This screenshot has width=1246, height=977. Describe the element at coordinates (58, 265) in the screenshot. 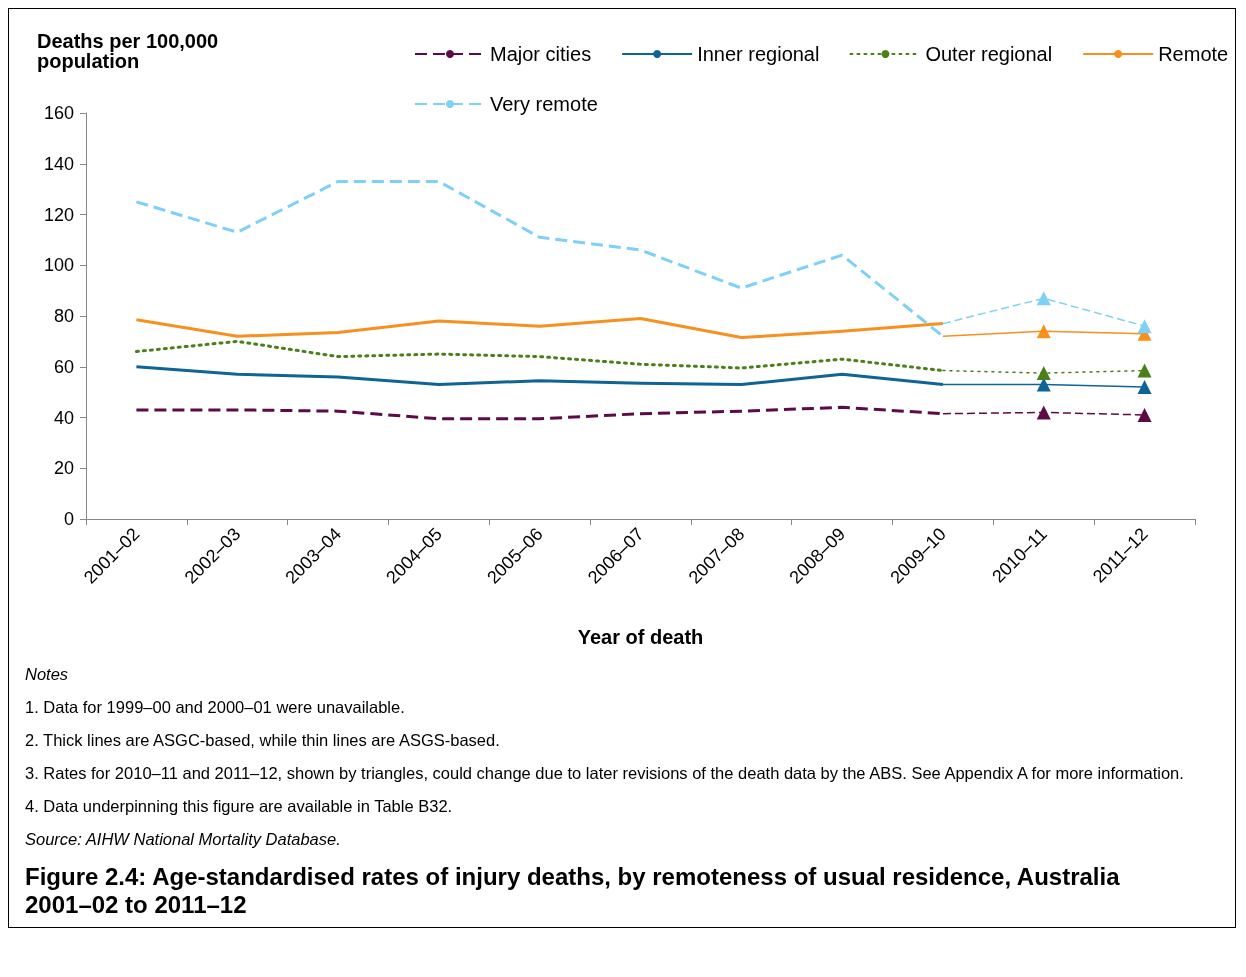

I see `y-tick-label: 100` at that location.